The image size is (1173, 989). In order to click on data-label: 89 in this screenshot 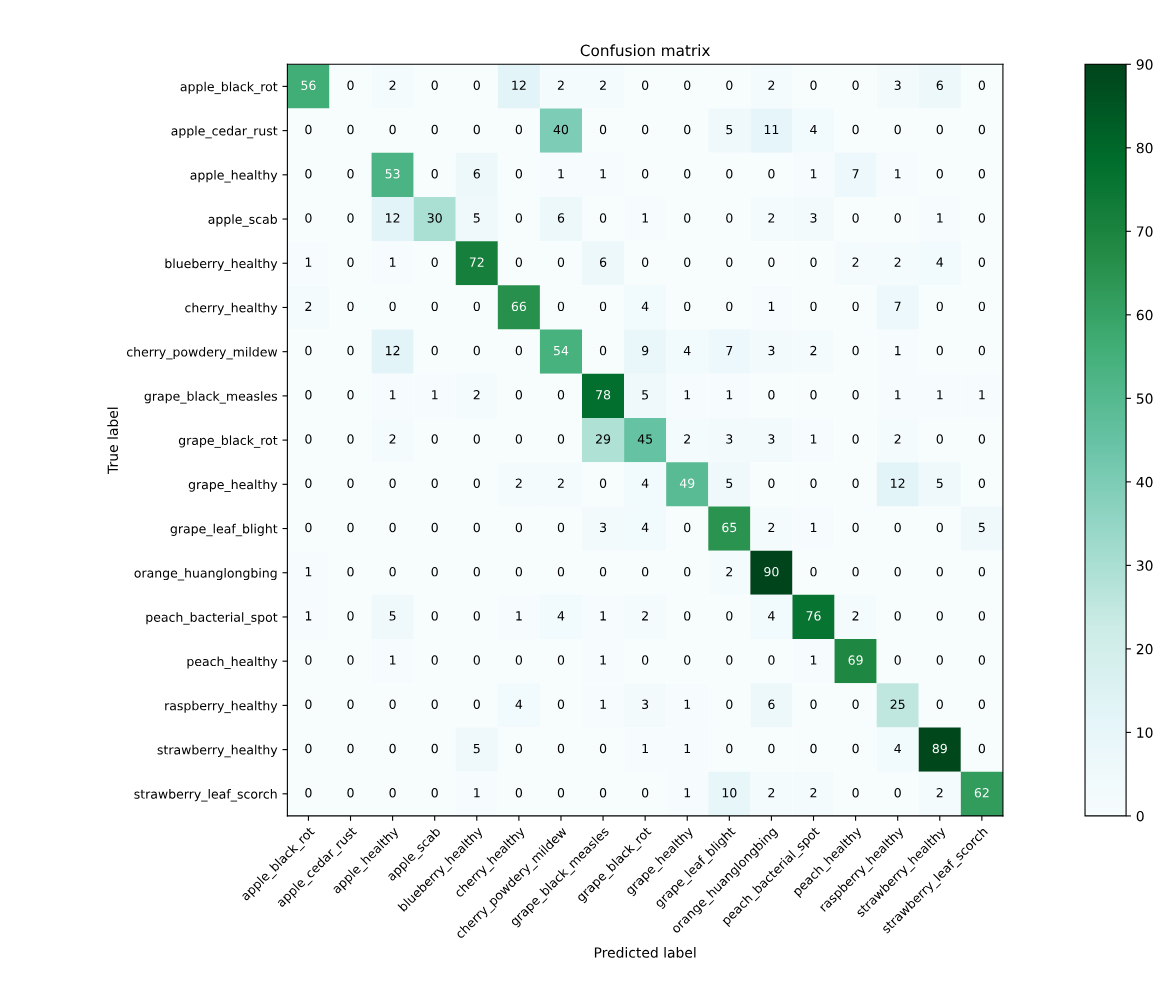, I will do `click(939, 748)`.